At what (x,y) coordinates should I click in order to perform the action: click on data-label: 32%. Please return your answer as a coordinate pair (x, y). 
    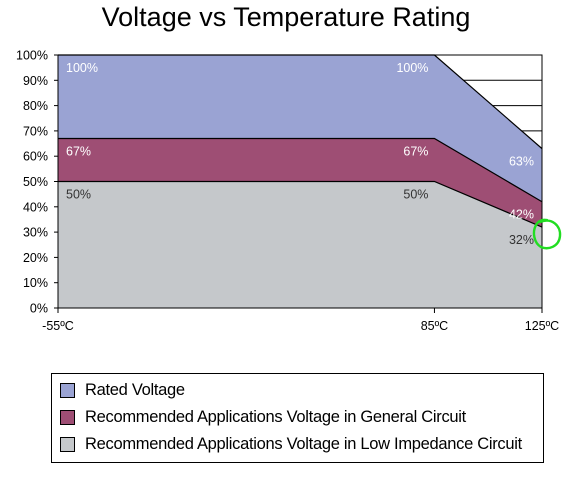
    Looking at the image, I should click on (521, 240).